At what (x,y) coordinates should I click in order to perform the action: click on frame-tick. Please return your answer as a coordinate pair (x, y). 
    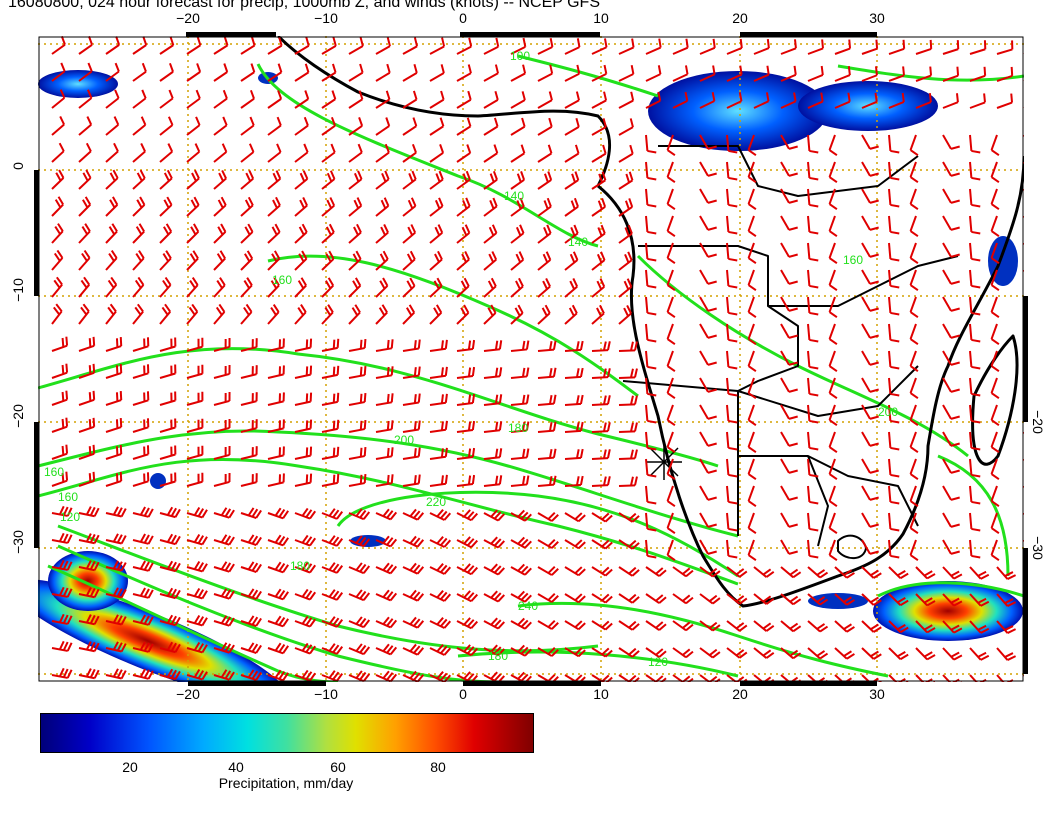
    Looking at the image, I should click on (808, 683).